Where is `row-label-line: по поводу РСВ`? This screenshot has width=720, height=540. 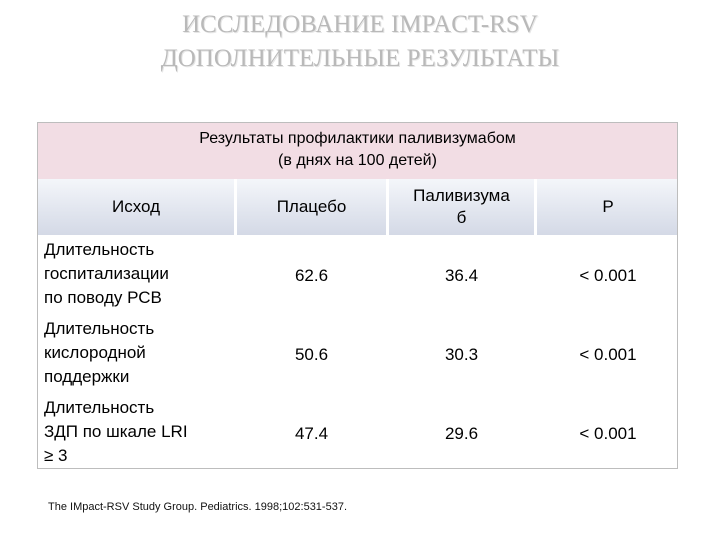 row-label-line: по поводу РСВ is located at coordinates (103, 297).